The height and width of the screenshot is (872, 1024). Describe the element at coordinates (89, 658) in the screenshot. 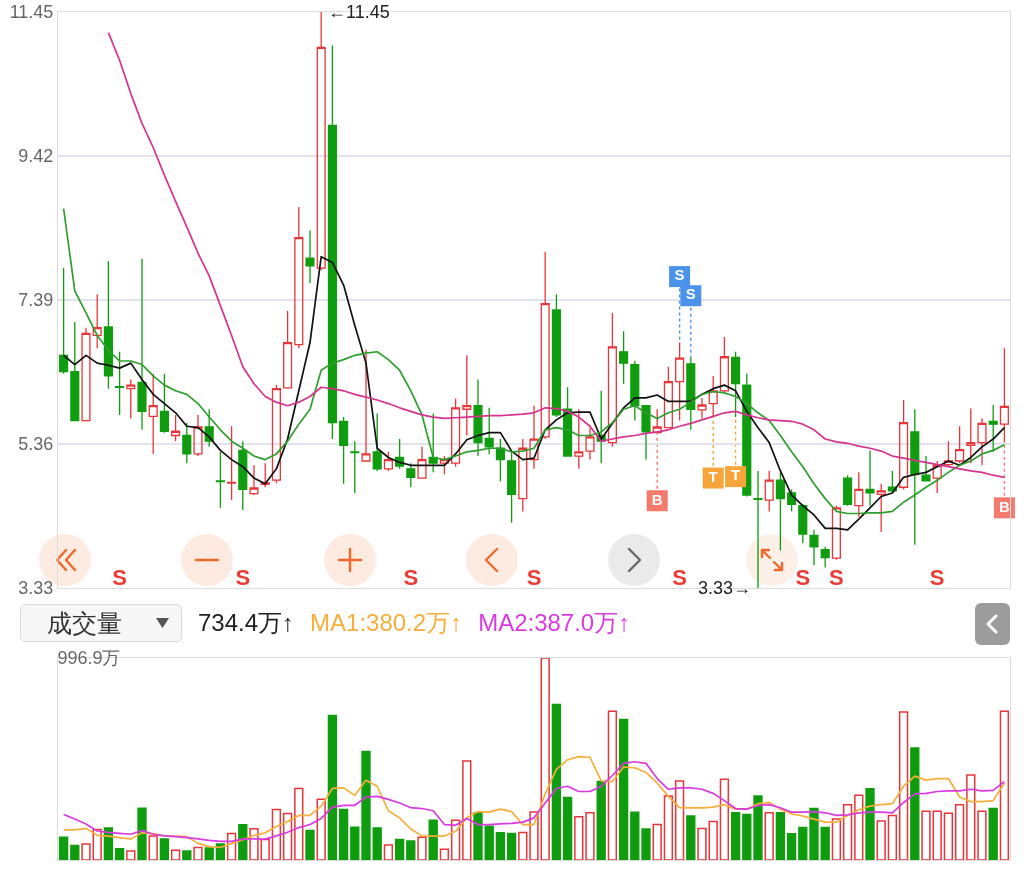

I see `y-tick-label: 996.9万` at that location.